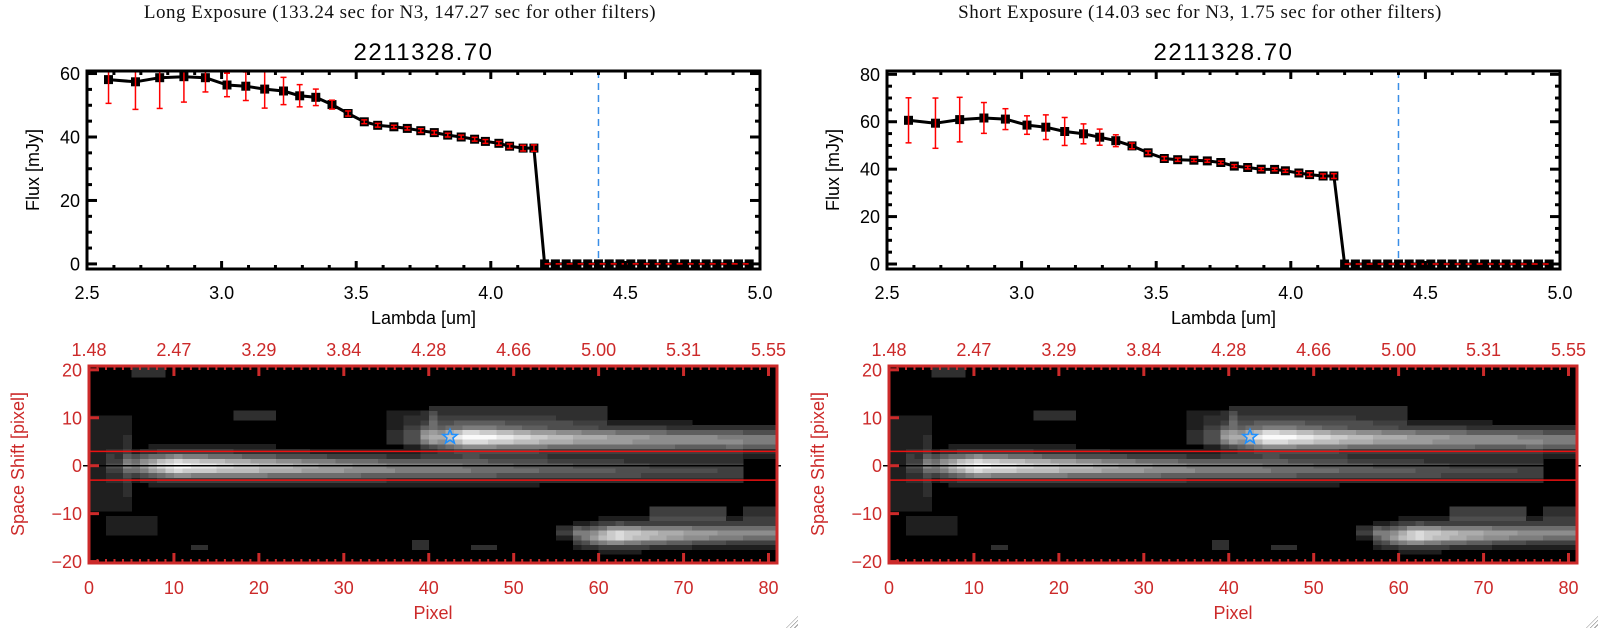 Image resolution: width=1600 pixels, height=630 pixels. I want to click on top-wavelength-label: 3.84, so click(1143, 350).